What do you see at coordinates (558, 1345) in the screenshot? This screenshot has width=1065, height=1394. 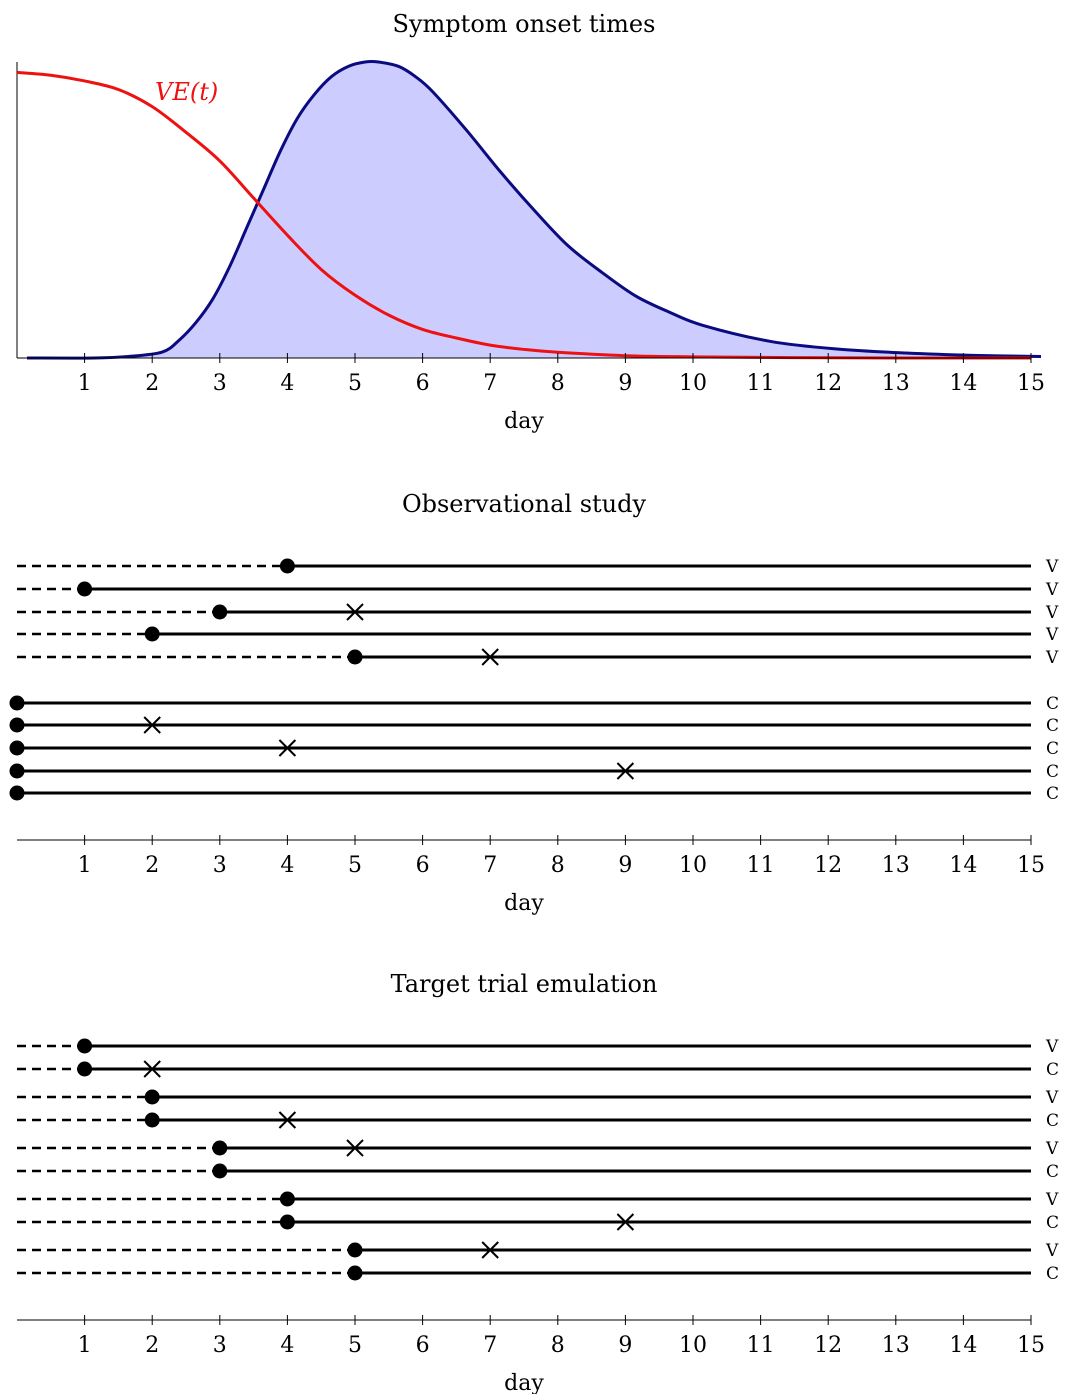 I see `target-trial-tick-label: 8` at bounding box center [558, 1345].